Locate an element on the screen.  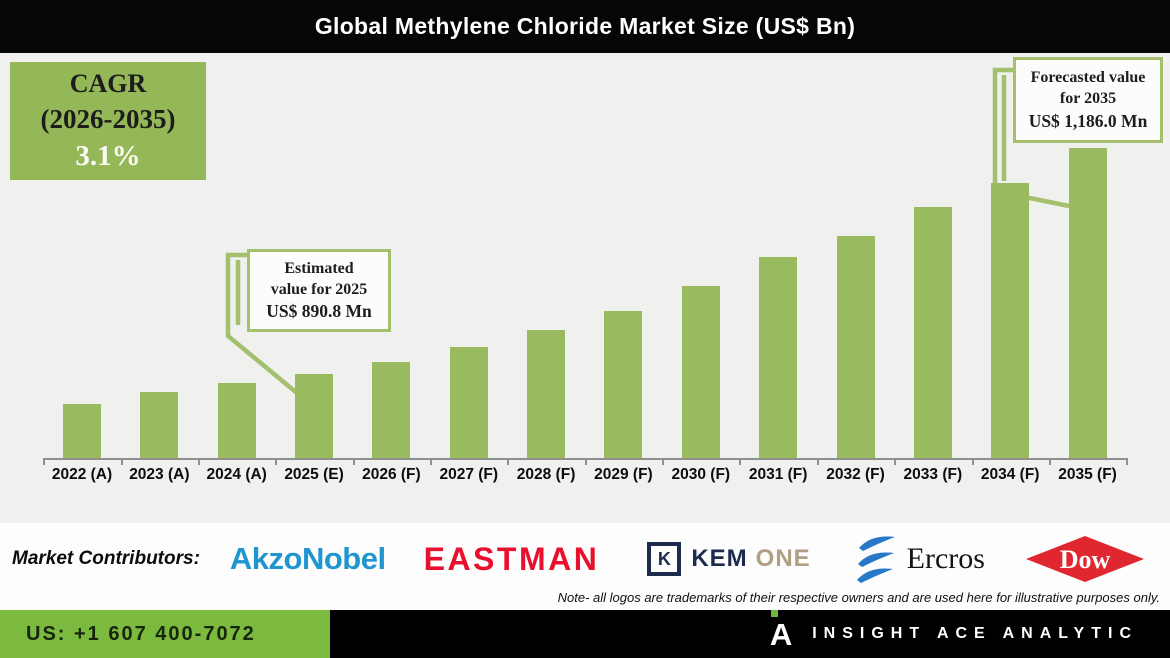
bar-2022 is located at coordinates (82, 431).